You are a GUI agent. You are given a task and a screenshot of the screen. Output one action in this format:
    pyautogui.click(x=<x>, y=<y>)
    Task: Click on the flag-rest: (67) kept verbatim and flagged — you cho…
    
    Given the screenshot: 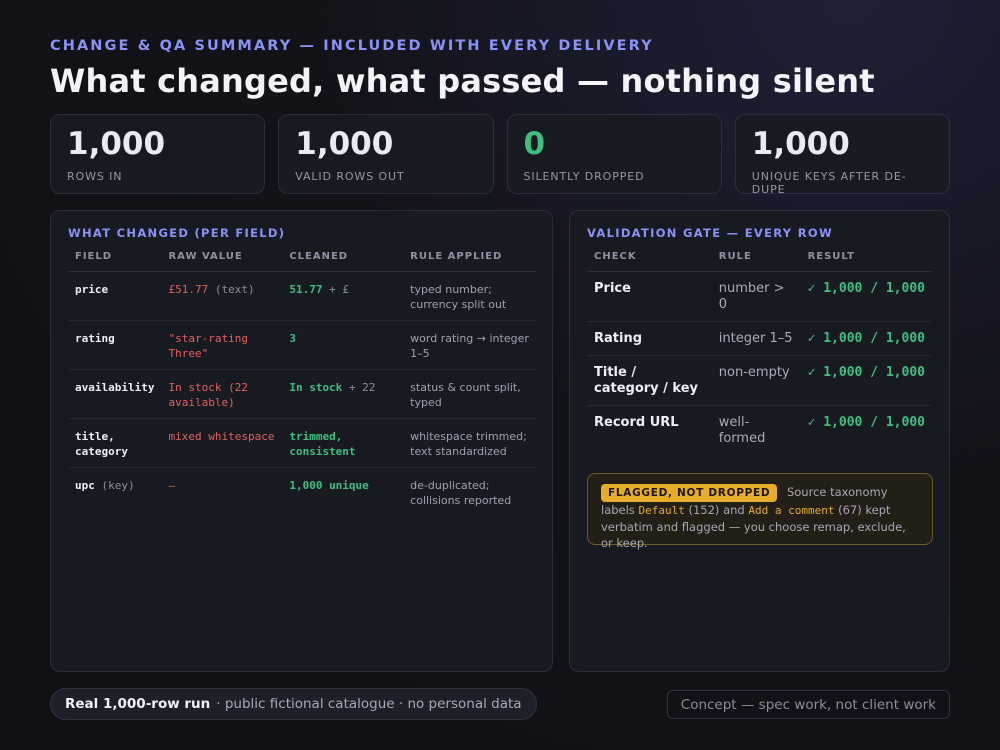 What is the action you would take?
    pyautogui.click(x=753, y=526)
    